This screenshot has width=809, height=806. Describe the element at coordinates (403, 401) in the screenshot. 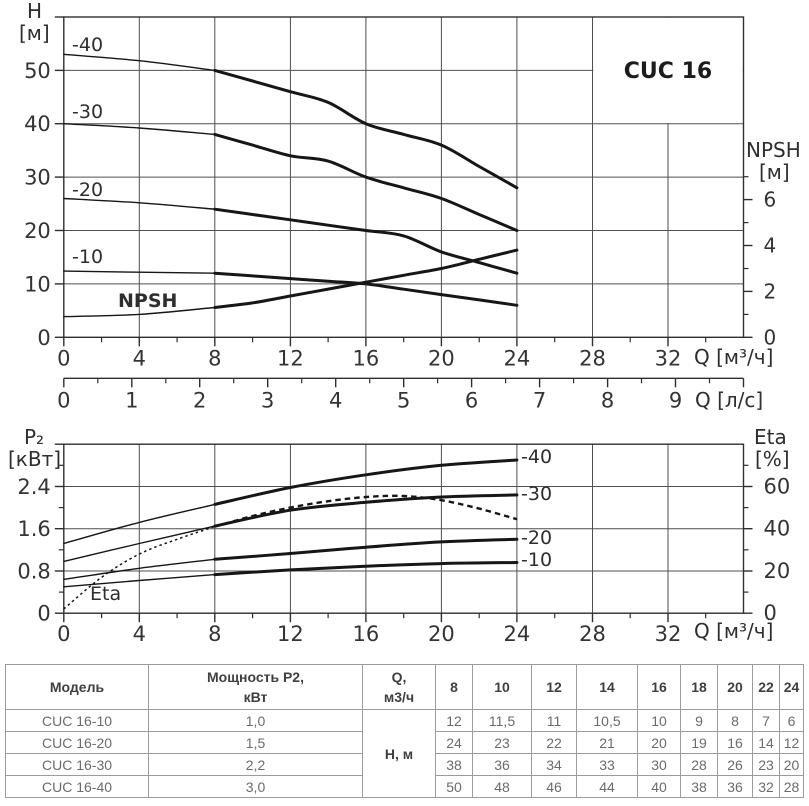

I see `tick-label: 5` at that location.